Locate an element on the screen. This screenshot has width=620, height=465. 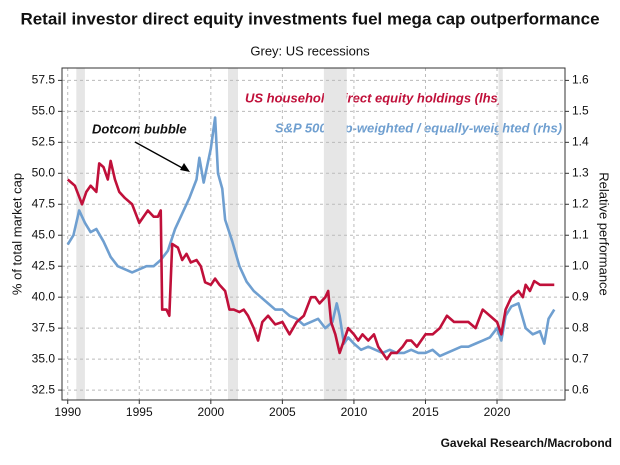
annotation-arrowhead is located at coordinates (185, 167).